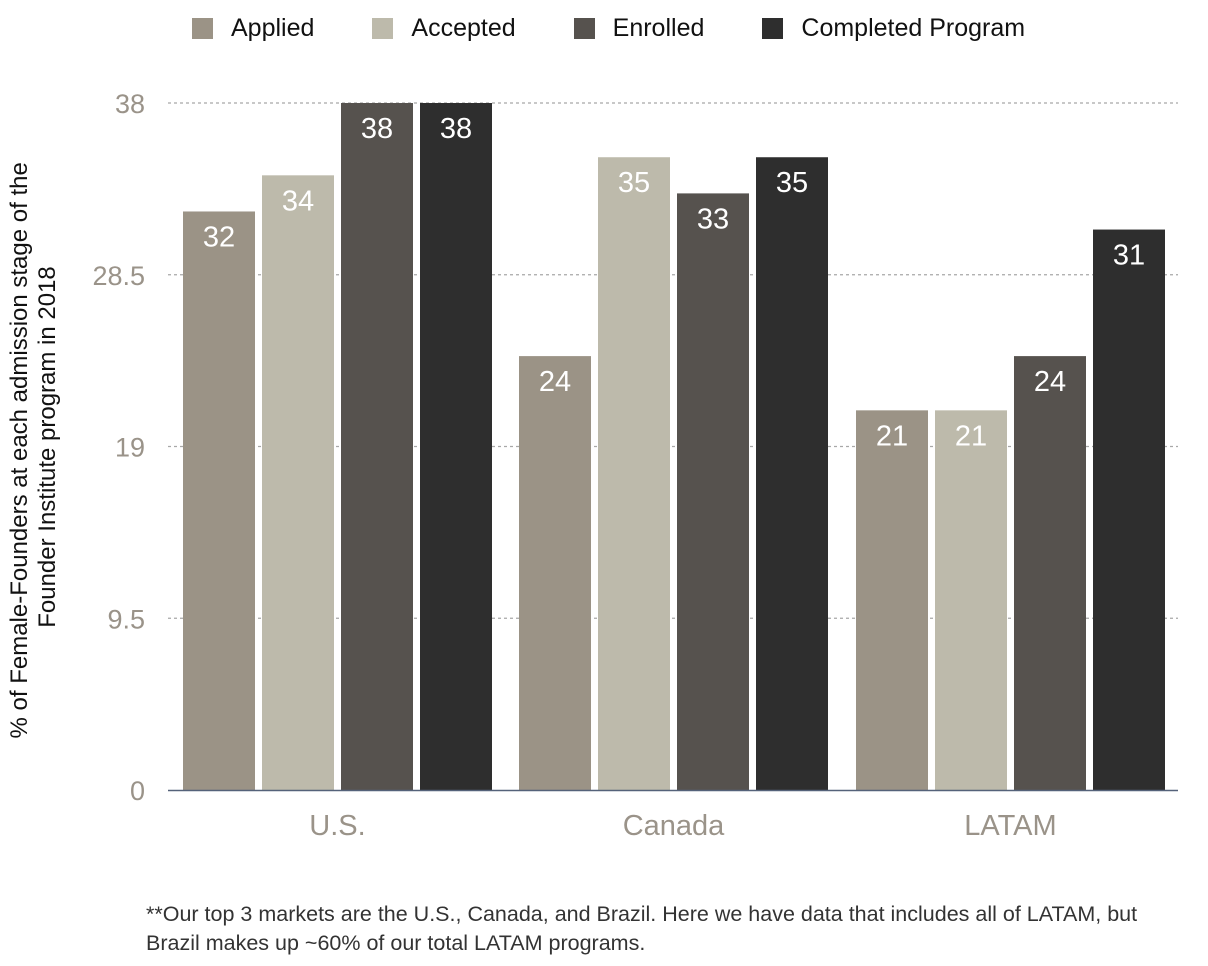 The width and height of the screenshot is (1208, 966). Describe the element at coordinates (792, 474) in the screenshot. I see `bar-canada-completed-program` at that location.